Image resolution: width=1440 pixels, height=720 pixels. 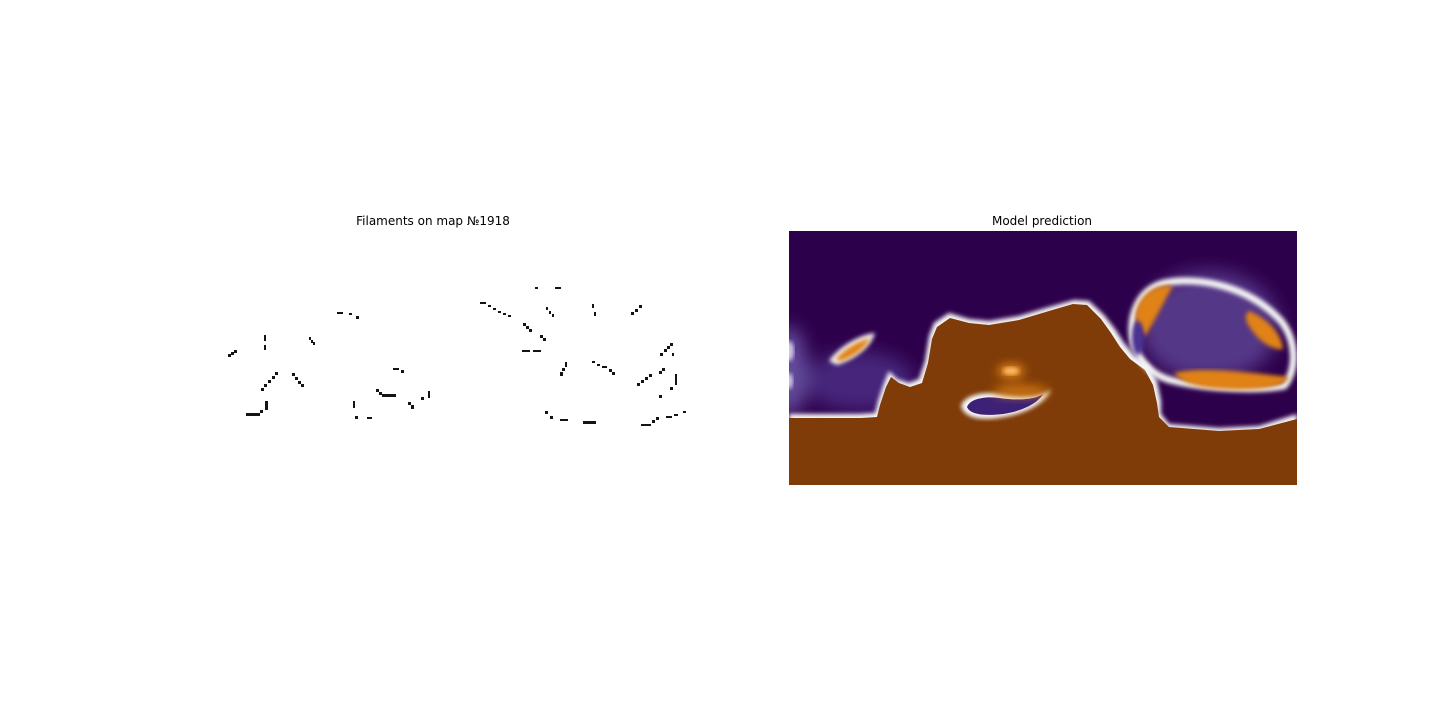 I want to click on filament-segments, so click(x=457, y=356).